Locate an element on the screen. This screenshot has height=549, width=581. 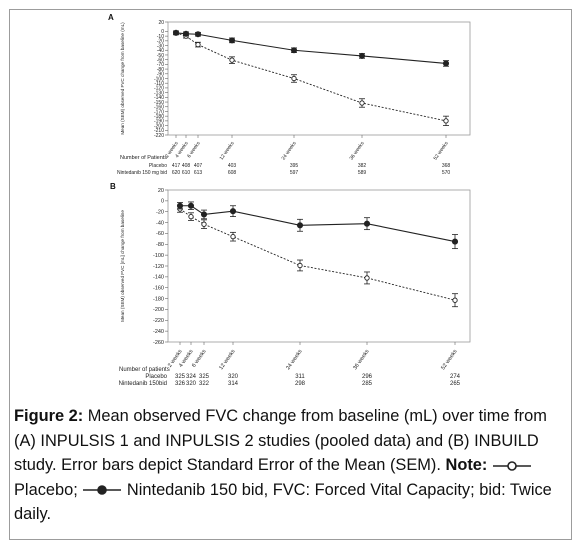
panel-b-patients-count: 298 is located at coordinates (300, 384).